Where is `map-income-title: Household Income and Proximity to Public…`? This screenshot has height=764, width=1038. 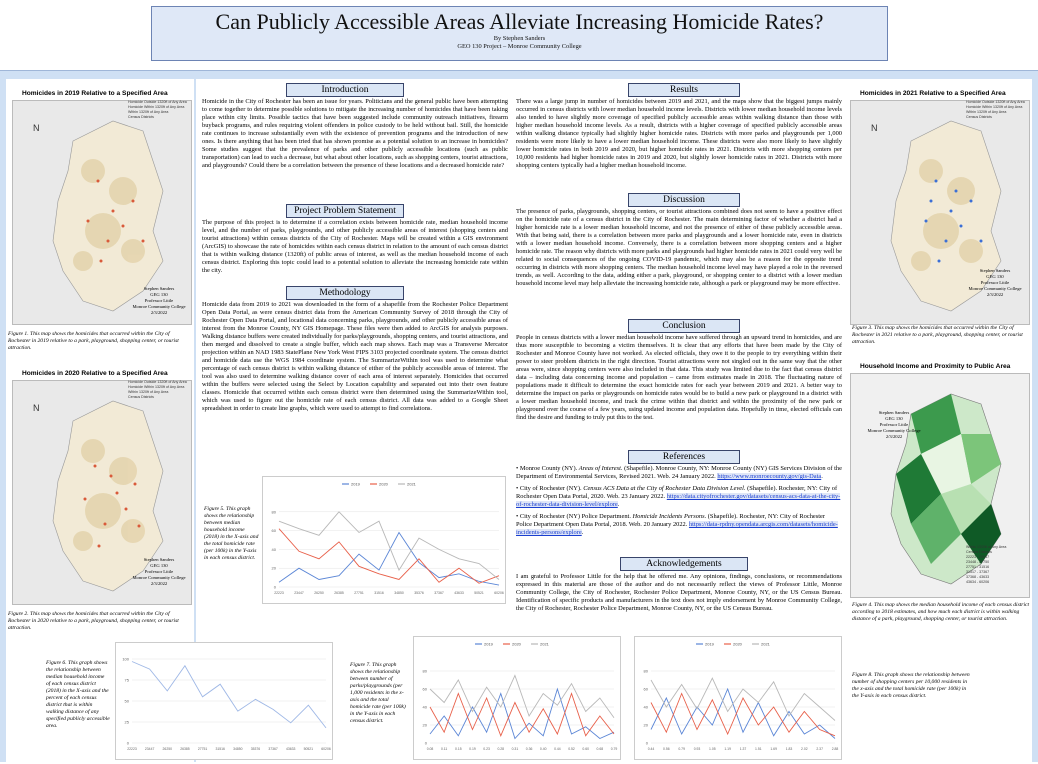
map-income-title: Household Income and Proximity to Public… is located at coordinates (935, 366).